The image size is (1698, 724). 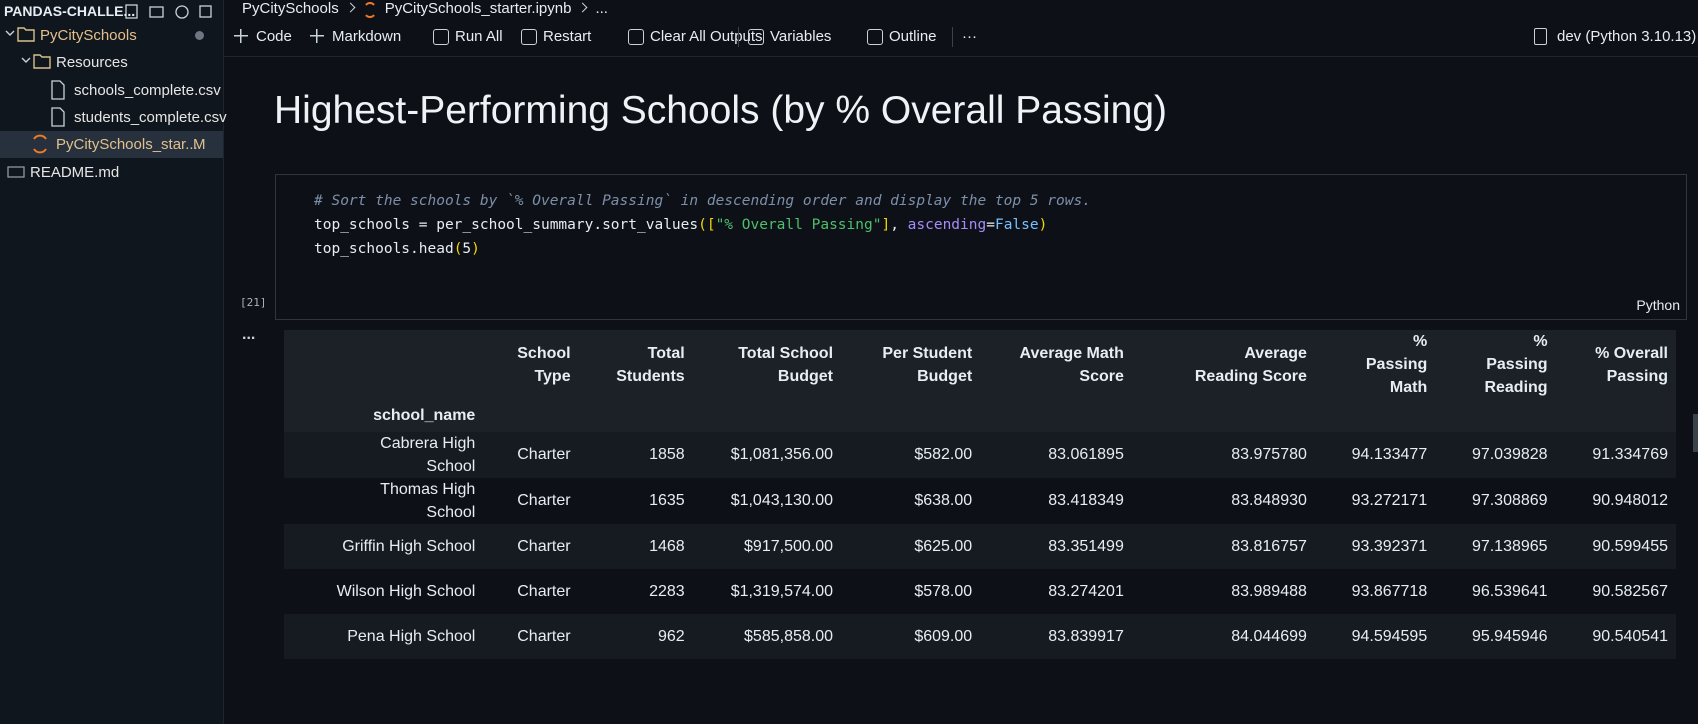 What do you see at coordinates (88, 35) in the screenshot?
I see `tree-label: PyCitySchools` at bounding box center [88, 35].